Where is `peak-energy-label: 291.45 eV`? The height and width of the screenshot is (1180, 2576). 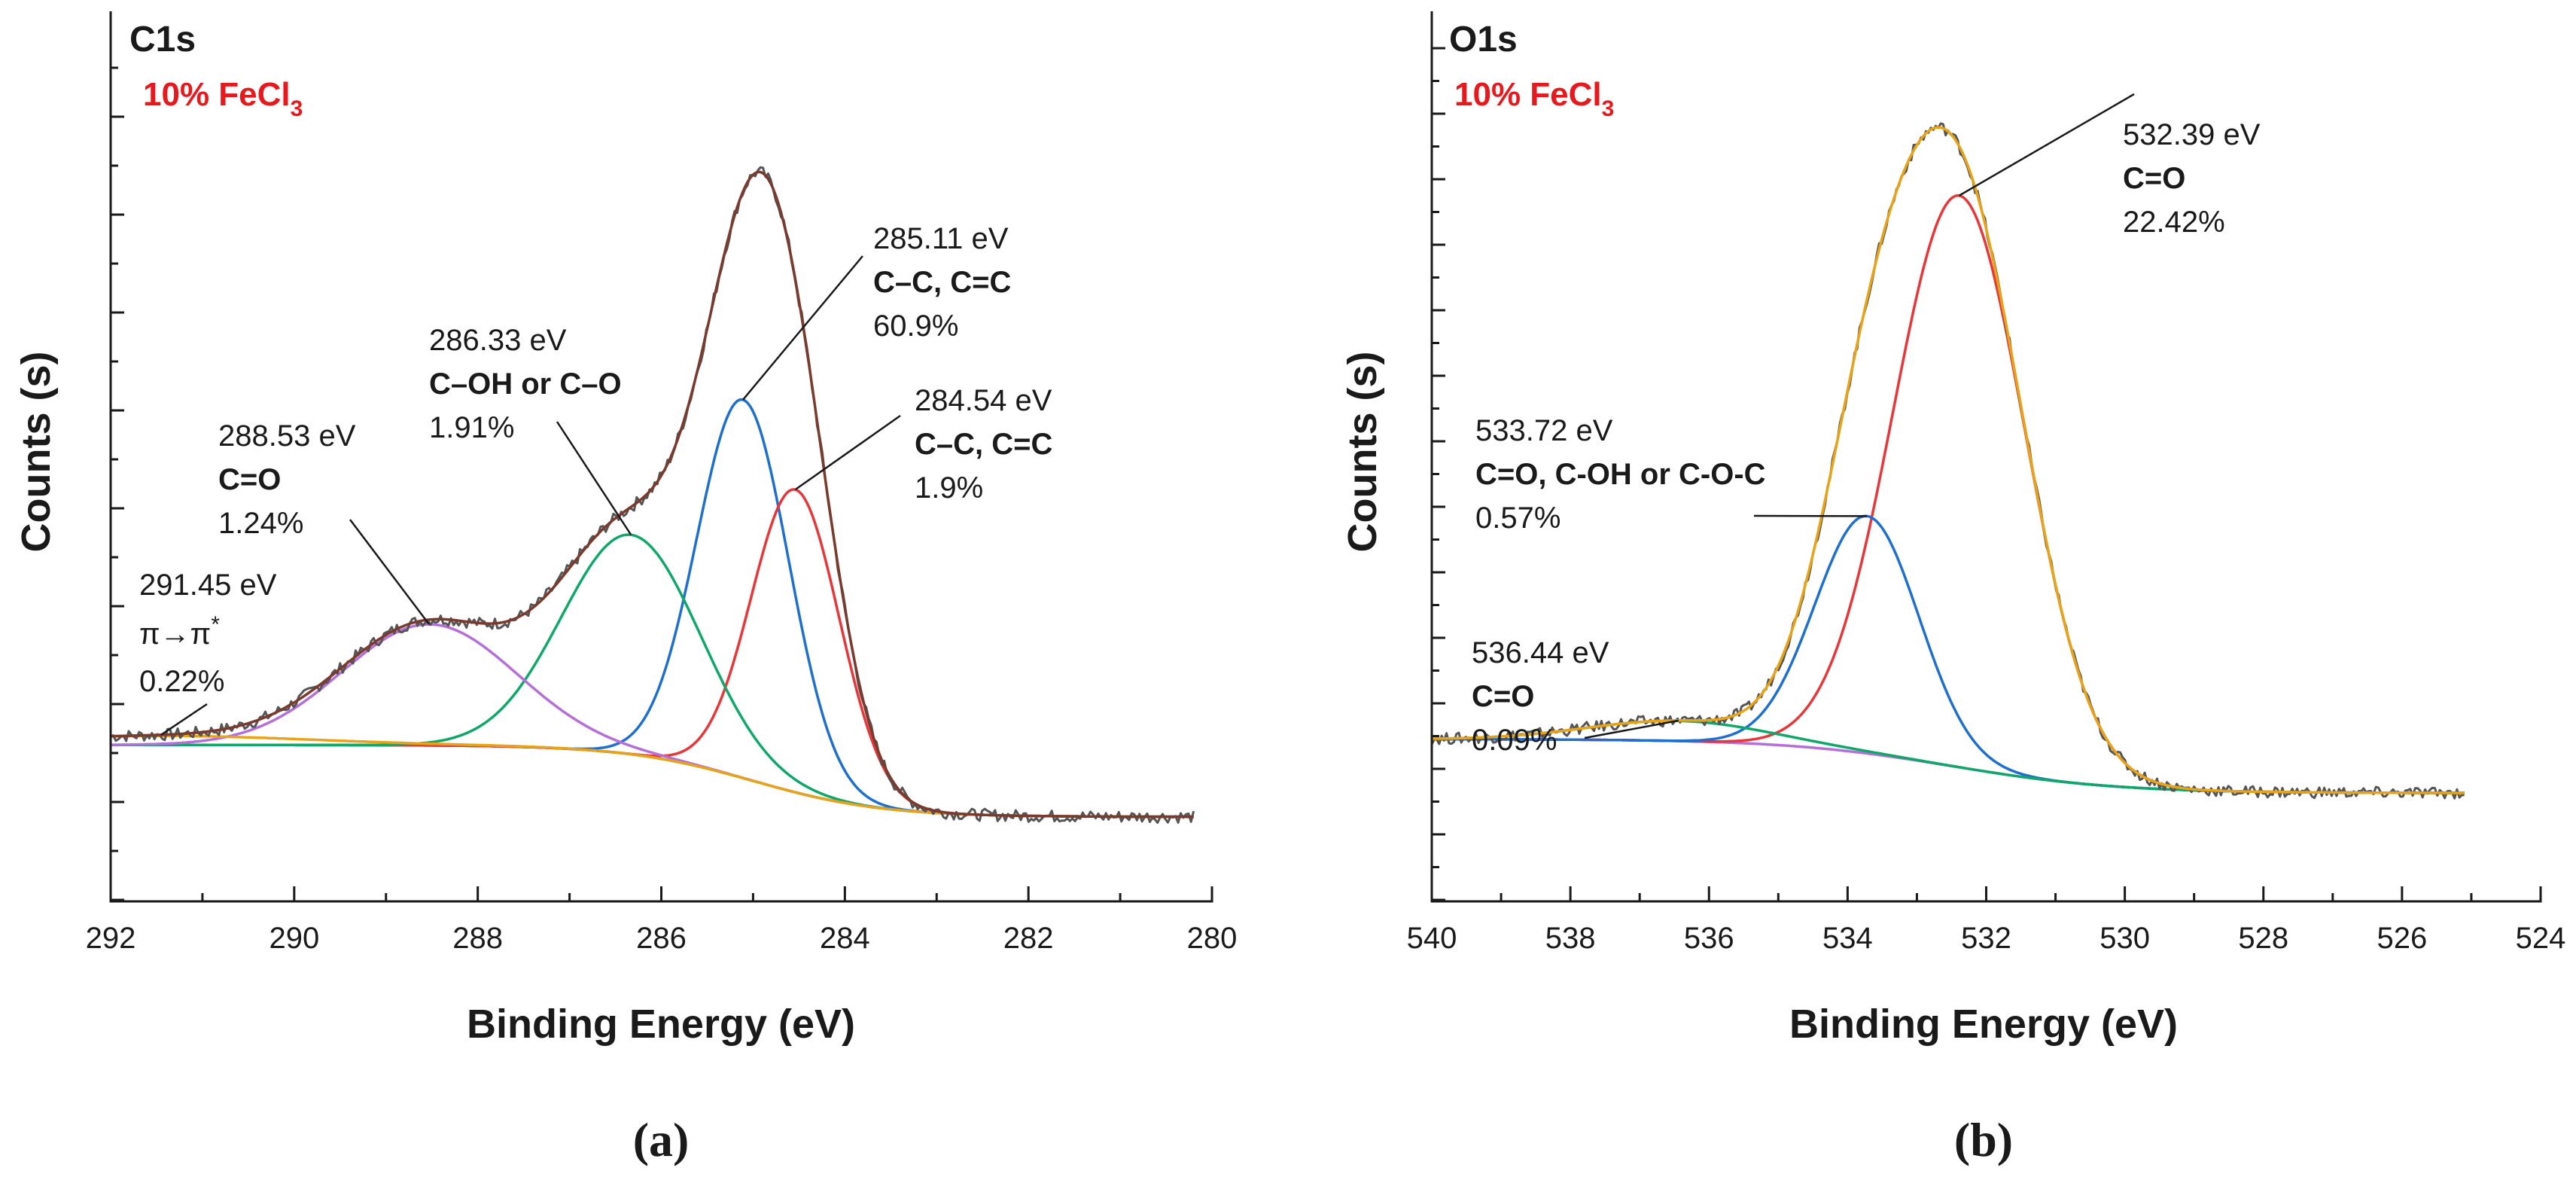
peak-energy-label: 291.45 eV is located at coordinates (208, 585).